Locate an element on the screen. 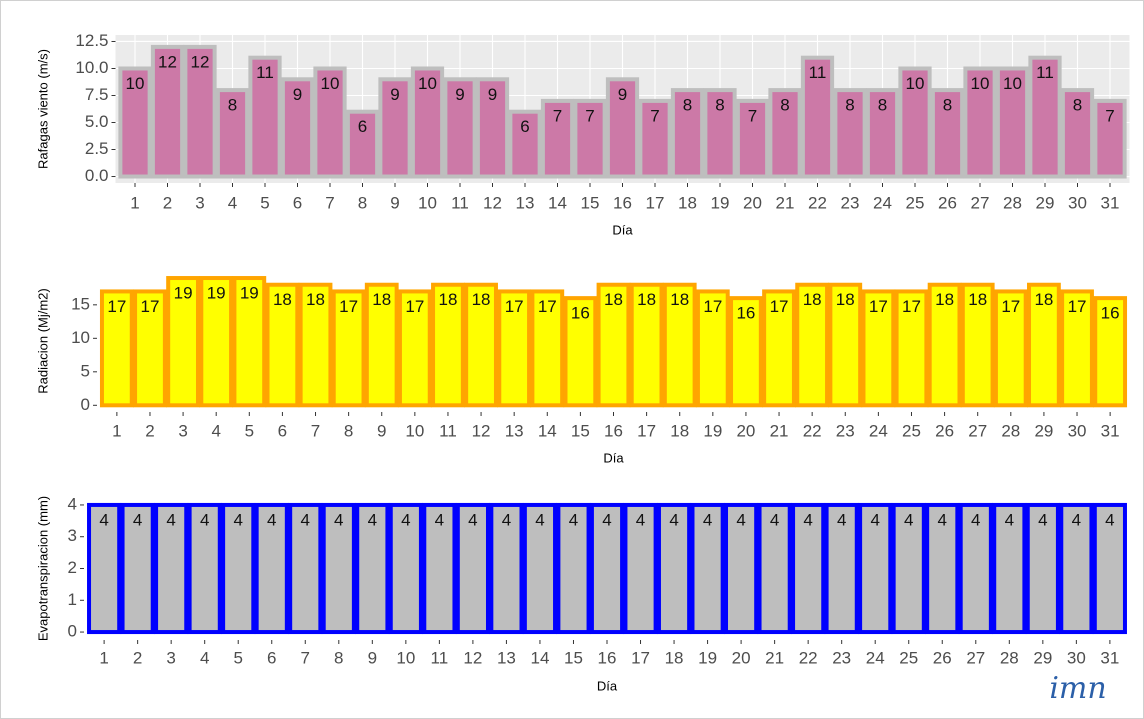  y-tick-label: 15 is located at coordinates (80, 303).